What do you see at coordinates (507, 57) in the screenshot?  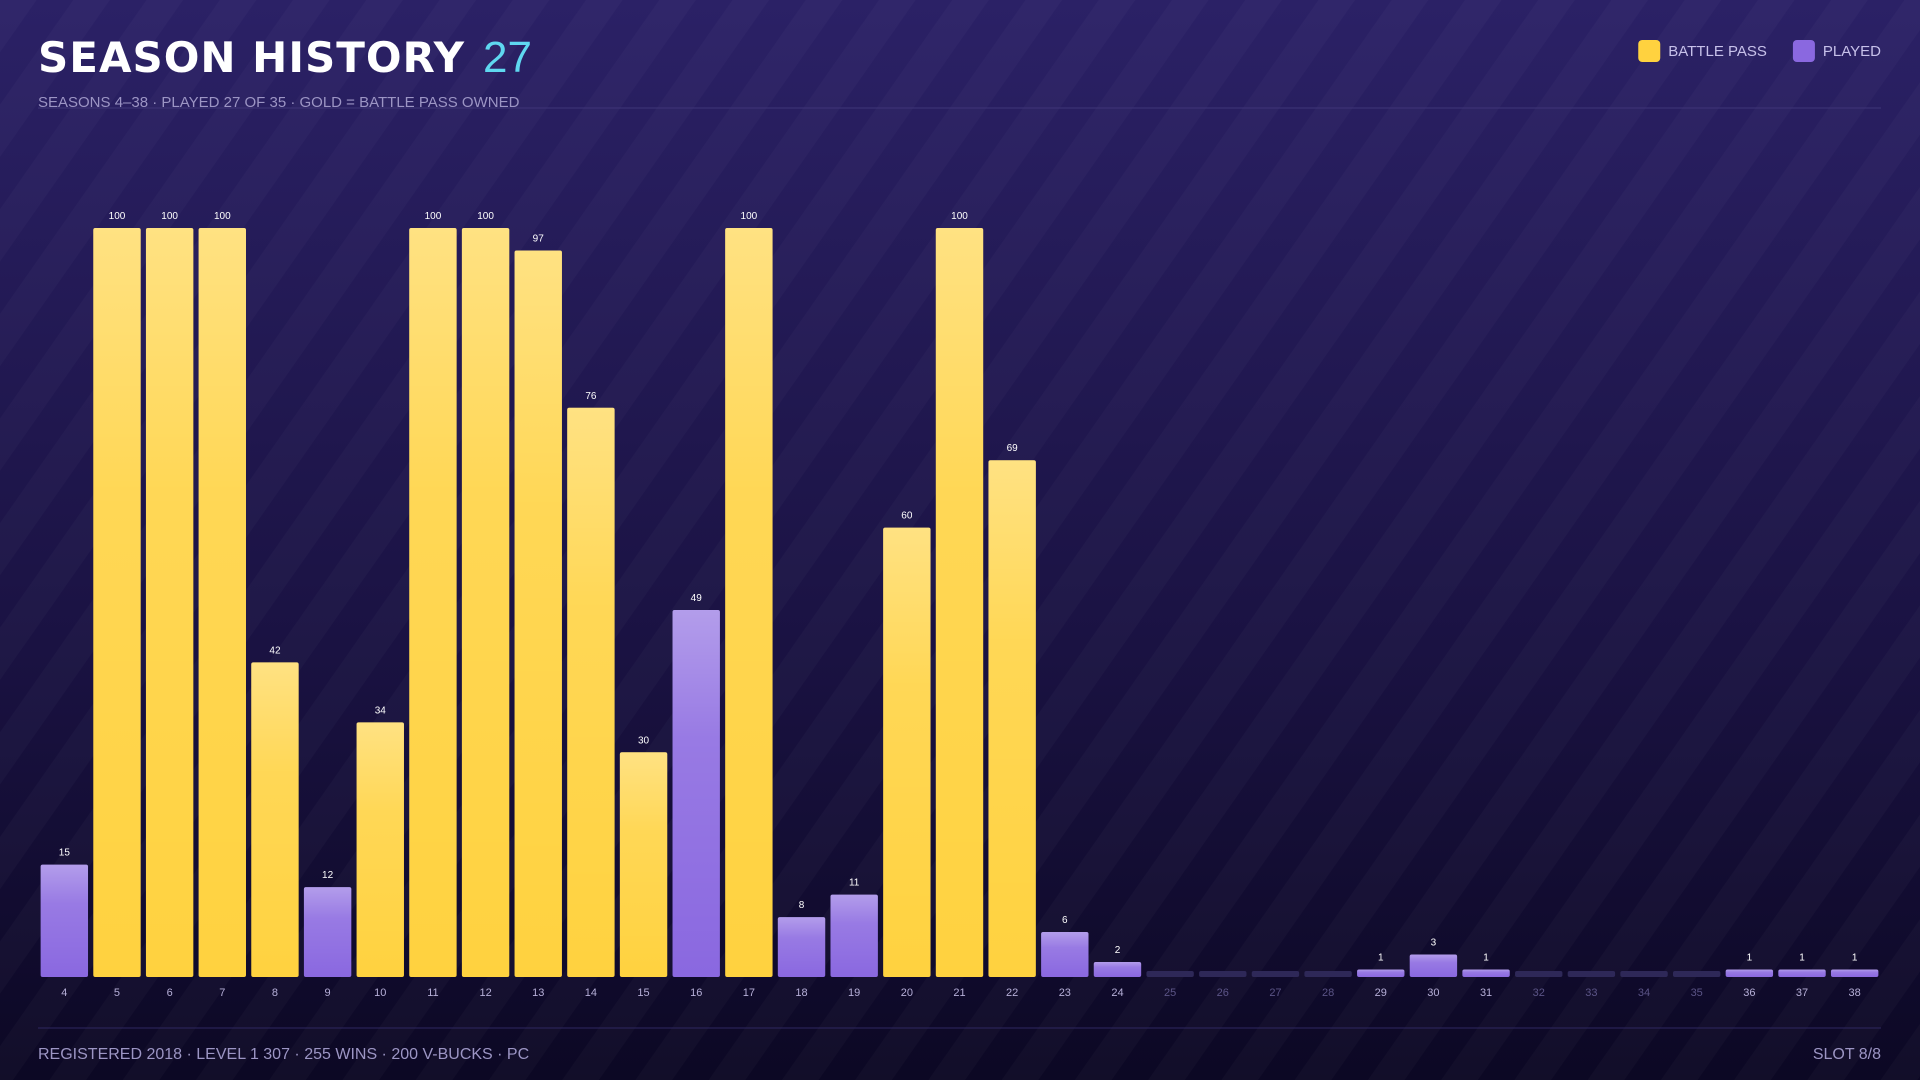 I see `title-count: 27` at bounding box center [507, 57].